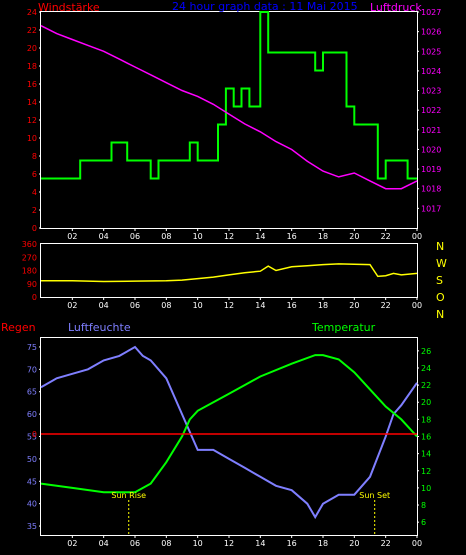 This screenshot has width=466, height=555. Describe the element at coordinates (431, 169) in the screenshot. I see `right-tick-label: 1019` at that location.